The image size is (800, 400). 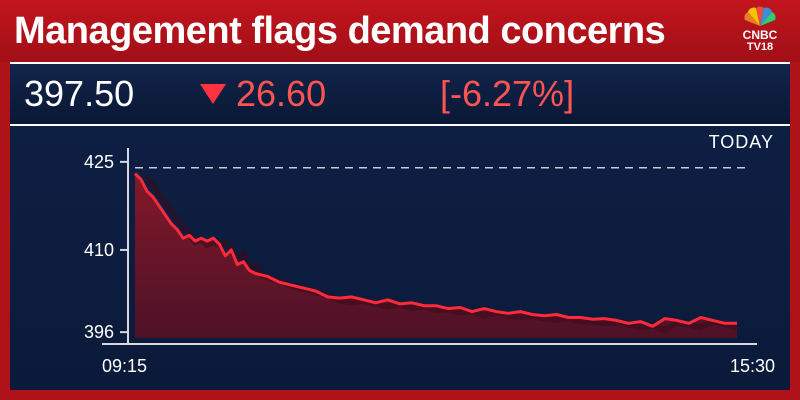 I want to click on x-end-label: 15:30, so click(x=752, y=366).